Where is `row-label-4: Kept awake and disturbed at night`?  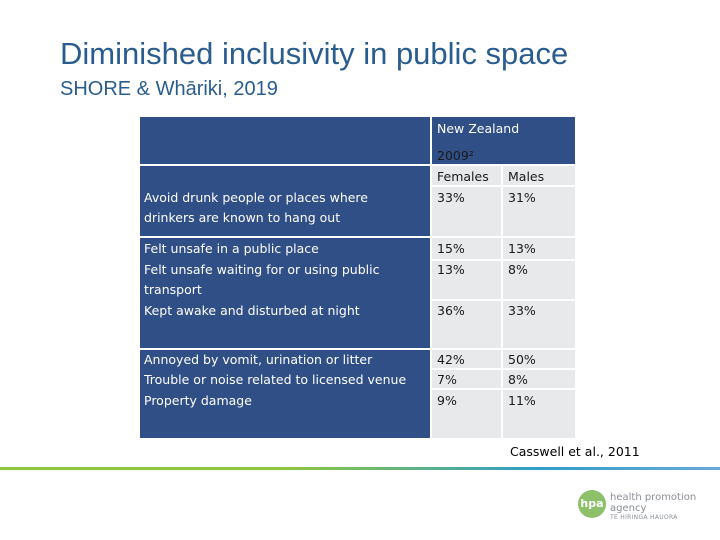
row-label-4: Kept awake and disturbed at night is located at coordinates (252, 310).